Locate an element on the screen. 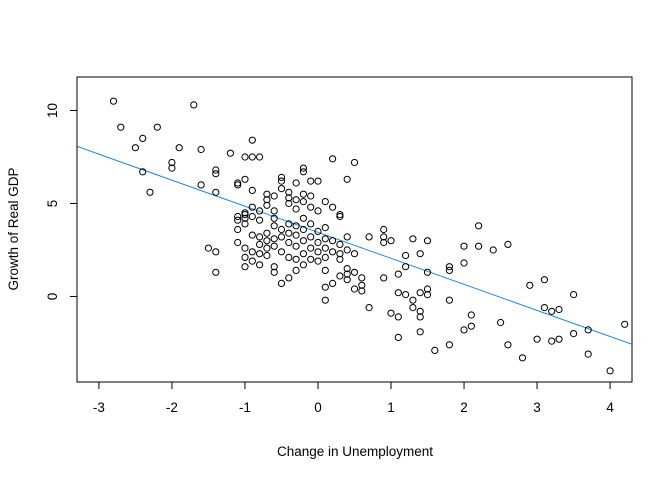  y-axis-label: Growth of Real GDP is located at coordinates (13, 228).